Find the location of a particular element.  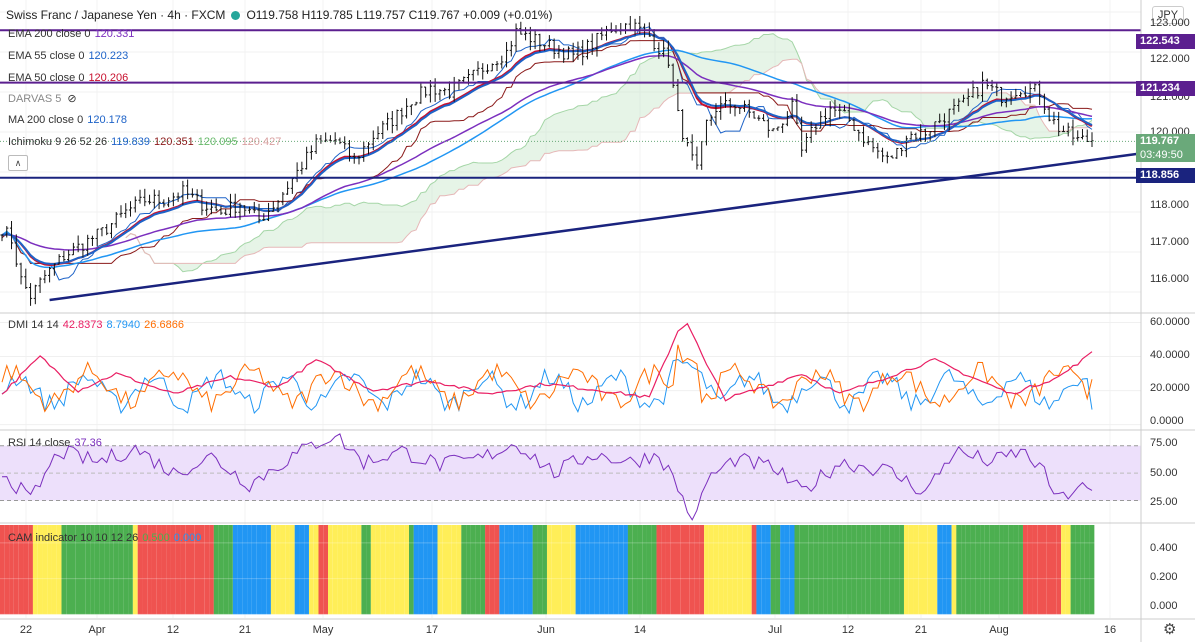

legend-dmi: DMI 14 14 42.8373 8.7940 26.6866 is located at coordinates (96, 325).